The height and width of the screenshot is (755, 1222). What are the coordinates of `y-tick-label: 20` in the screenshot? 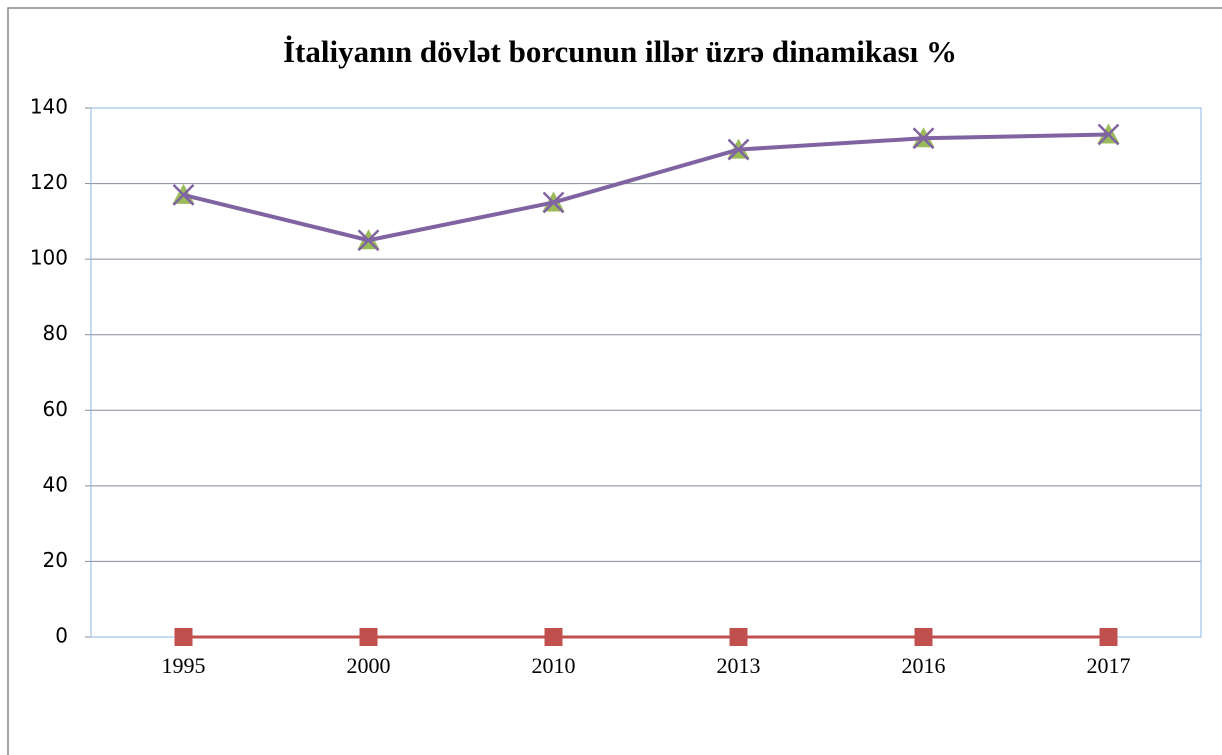 It's located at (55, 560).